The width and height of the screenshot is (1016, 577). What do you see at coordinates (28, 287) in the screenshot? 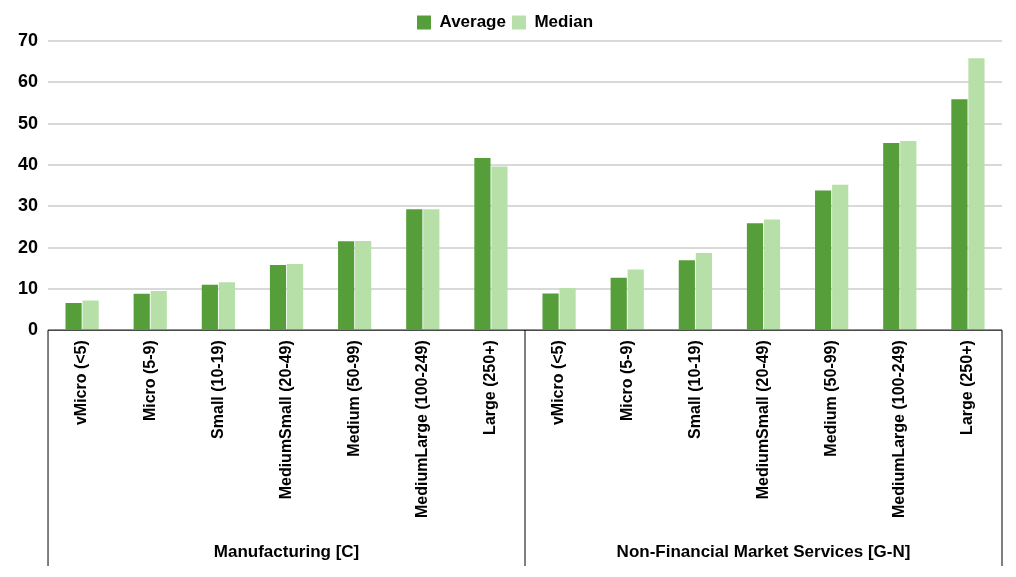
I see `y-tick-label: 10` at bounding box center [28, 287].